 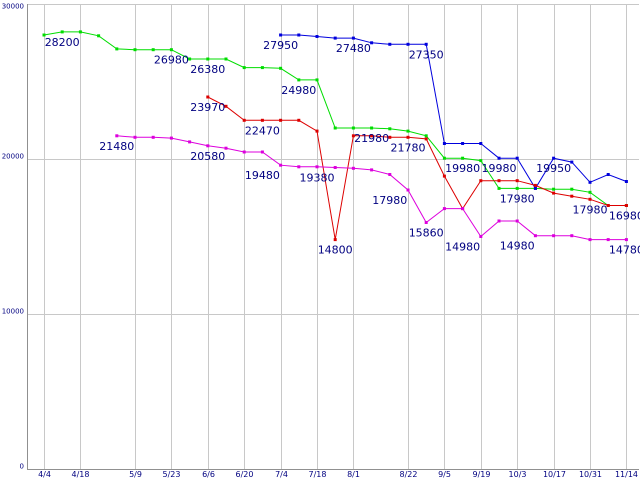 I want to click on data-label: 20580, so click(x=207, y=156).